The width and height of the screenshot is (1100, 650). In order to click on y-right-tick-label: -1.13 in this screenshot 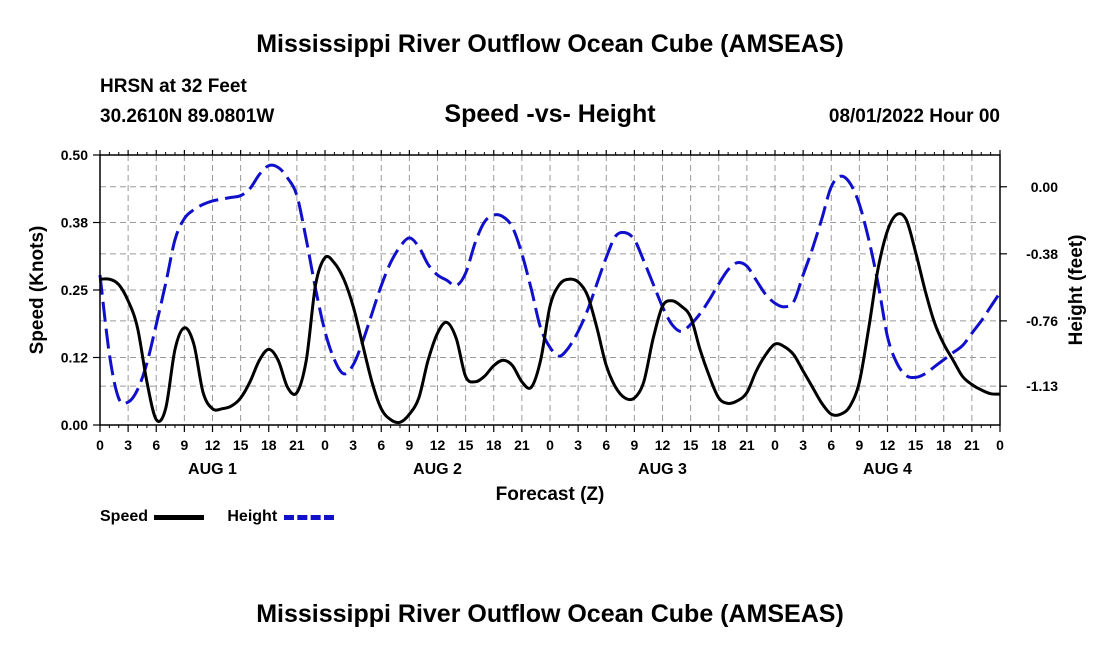, I will do `click(1042, 386)`.